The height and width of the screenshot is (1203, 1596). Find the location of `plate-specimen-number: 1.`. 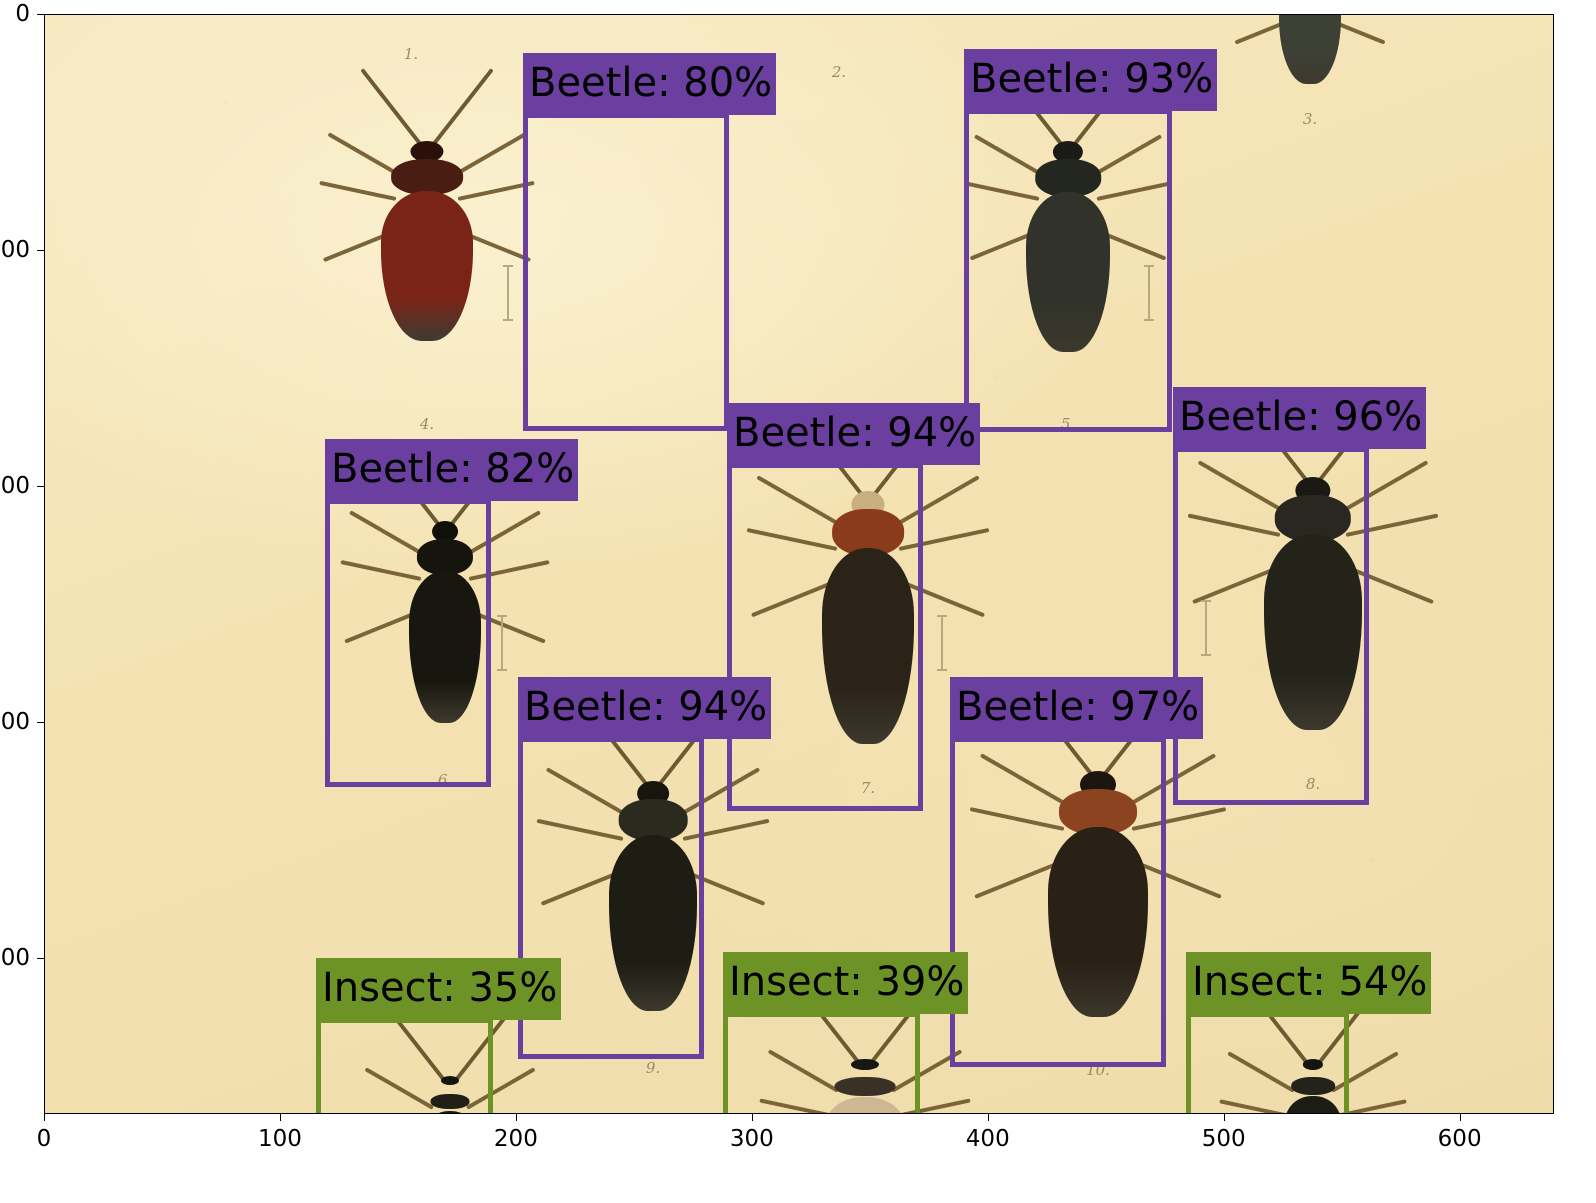

plate-specimen-number: 1. is located at coordinates (411, 54).